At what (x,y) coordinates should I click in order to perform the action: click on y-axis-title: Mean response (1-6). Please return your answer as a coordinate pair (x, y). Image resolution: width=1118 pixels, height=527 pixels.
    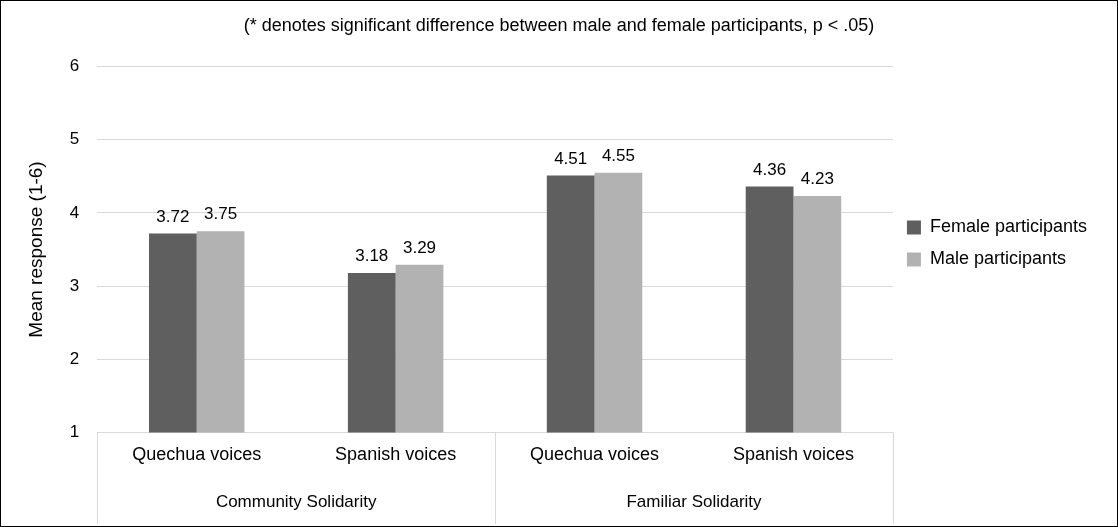
    Looking at the image, I should click on (35, 249).